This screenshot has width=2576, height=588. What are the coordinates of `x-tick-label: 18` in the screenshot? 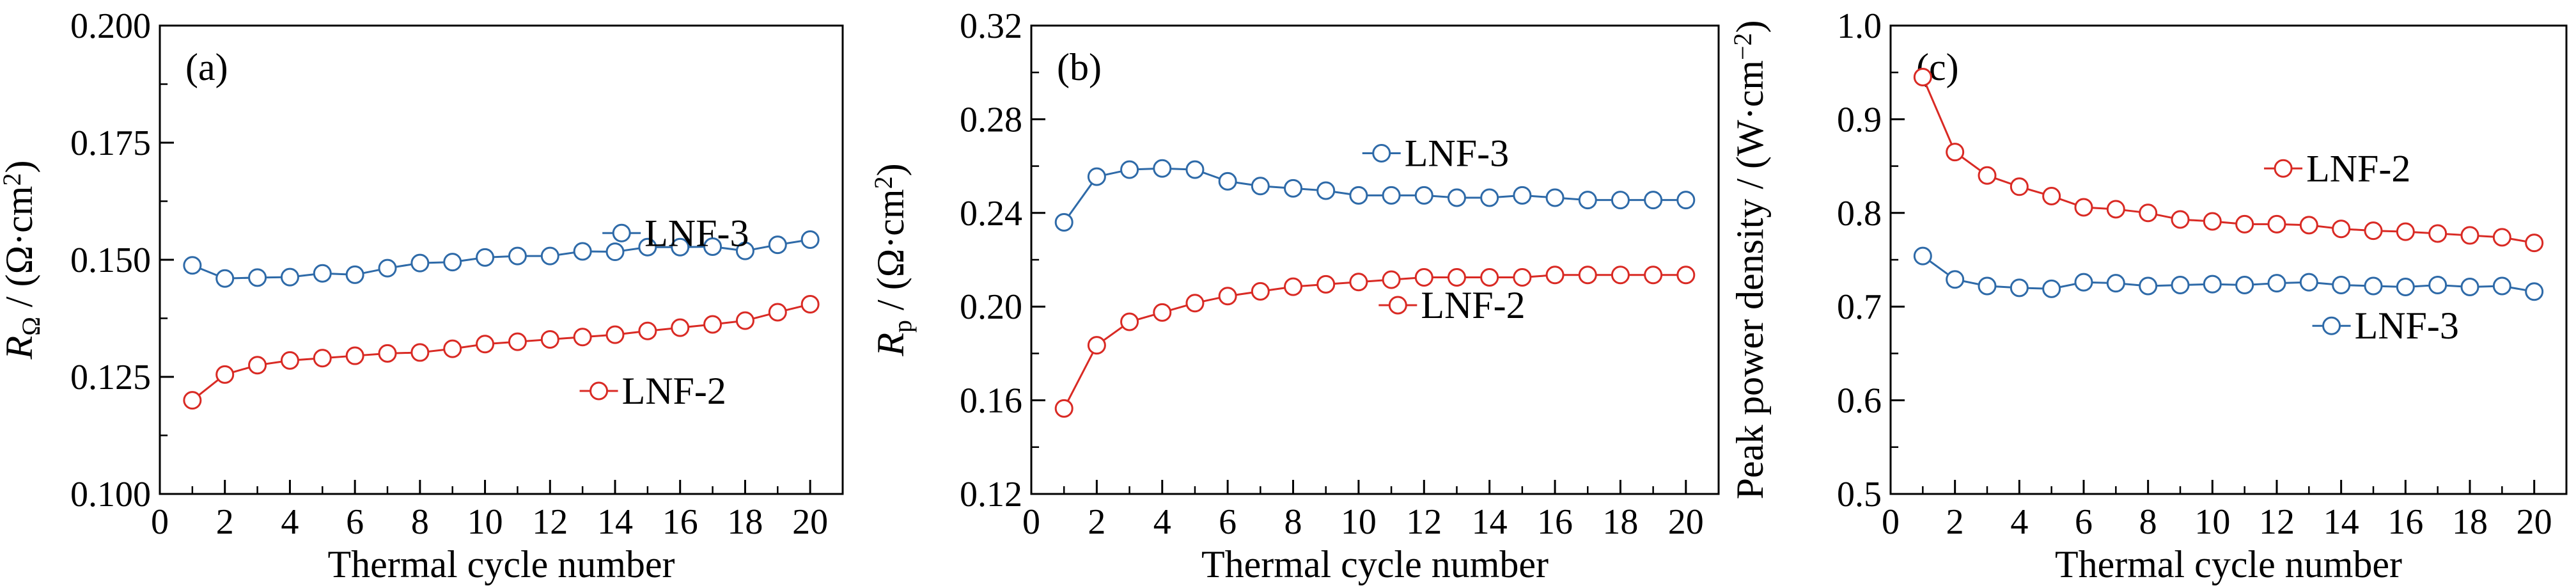 It's located at (1620, 522).